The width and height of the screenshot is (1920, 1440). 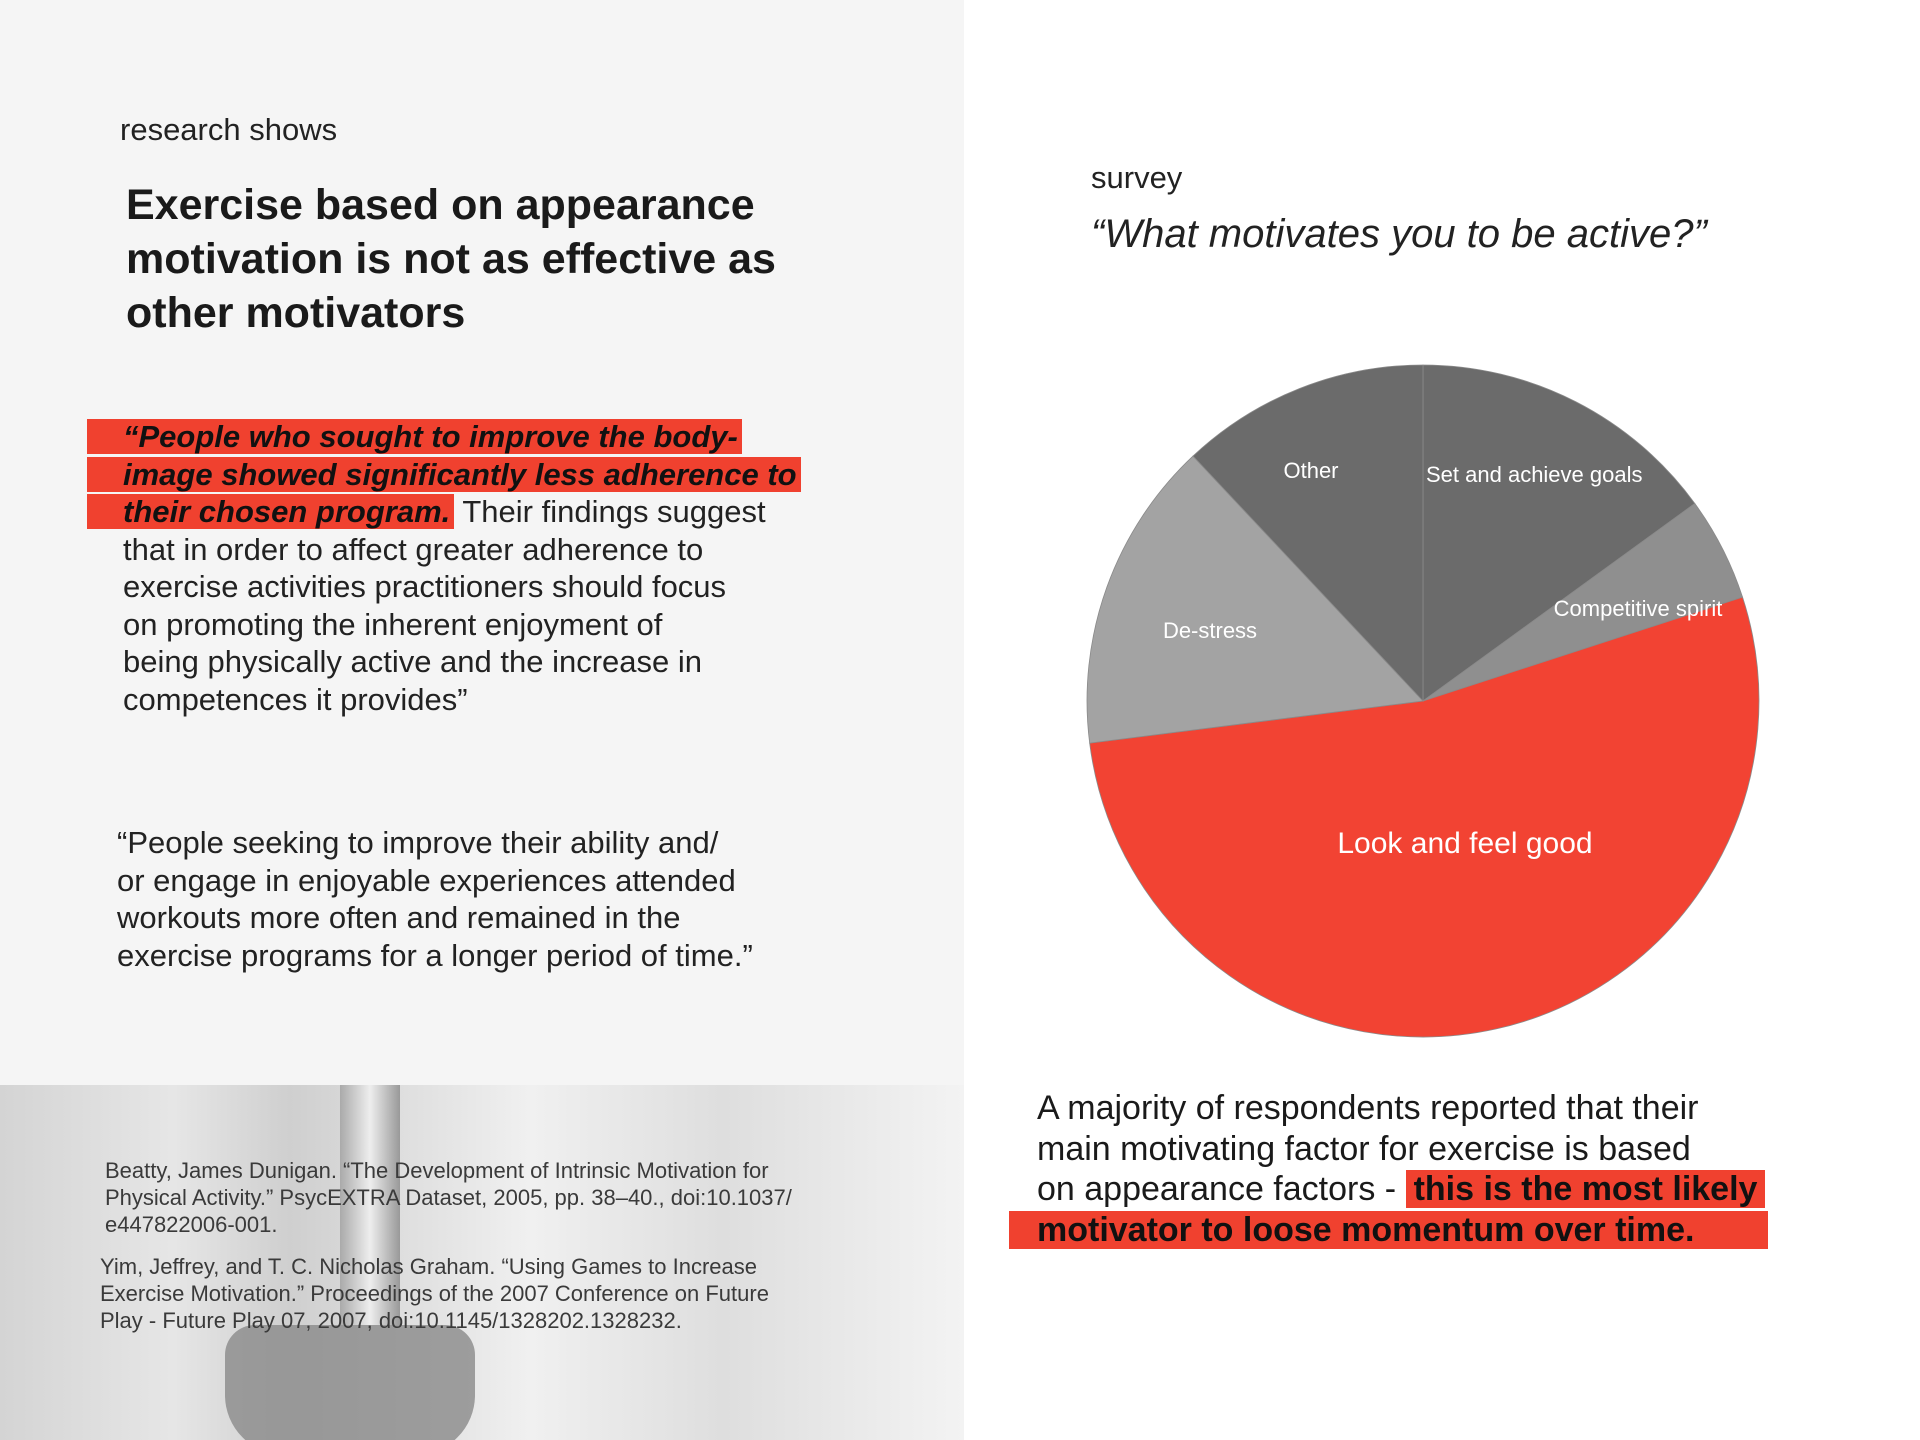 What do you see at coordinates (350, 1382) in the screenshot?
I see `dumbbell-weight` at bounding box center [350, 1382].